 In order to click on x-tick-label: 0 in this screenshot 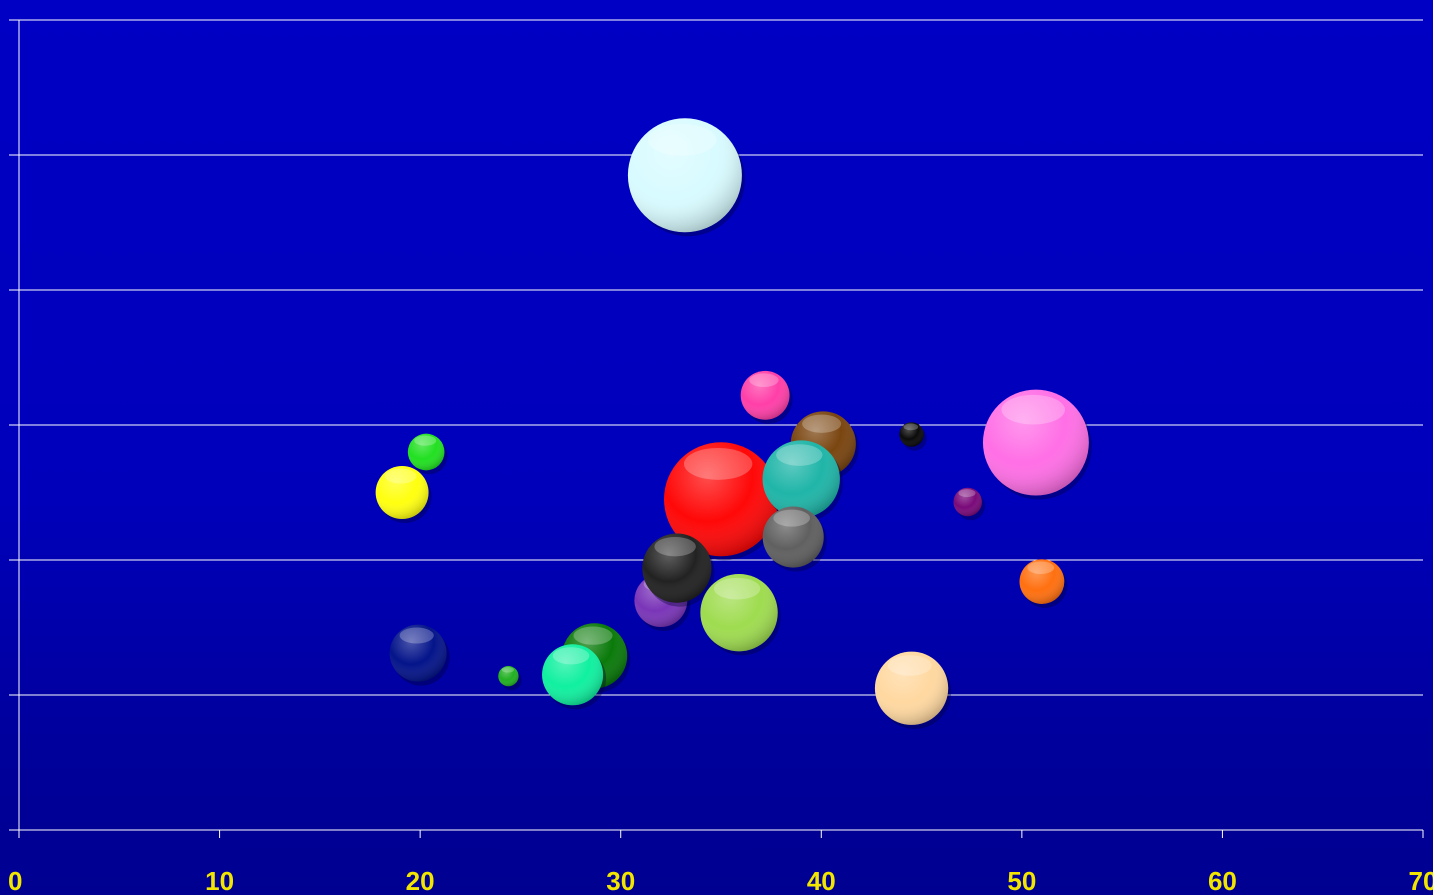, I will do `click(15, 880)`.